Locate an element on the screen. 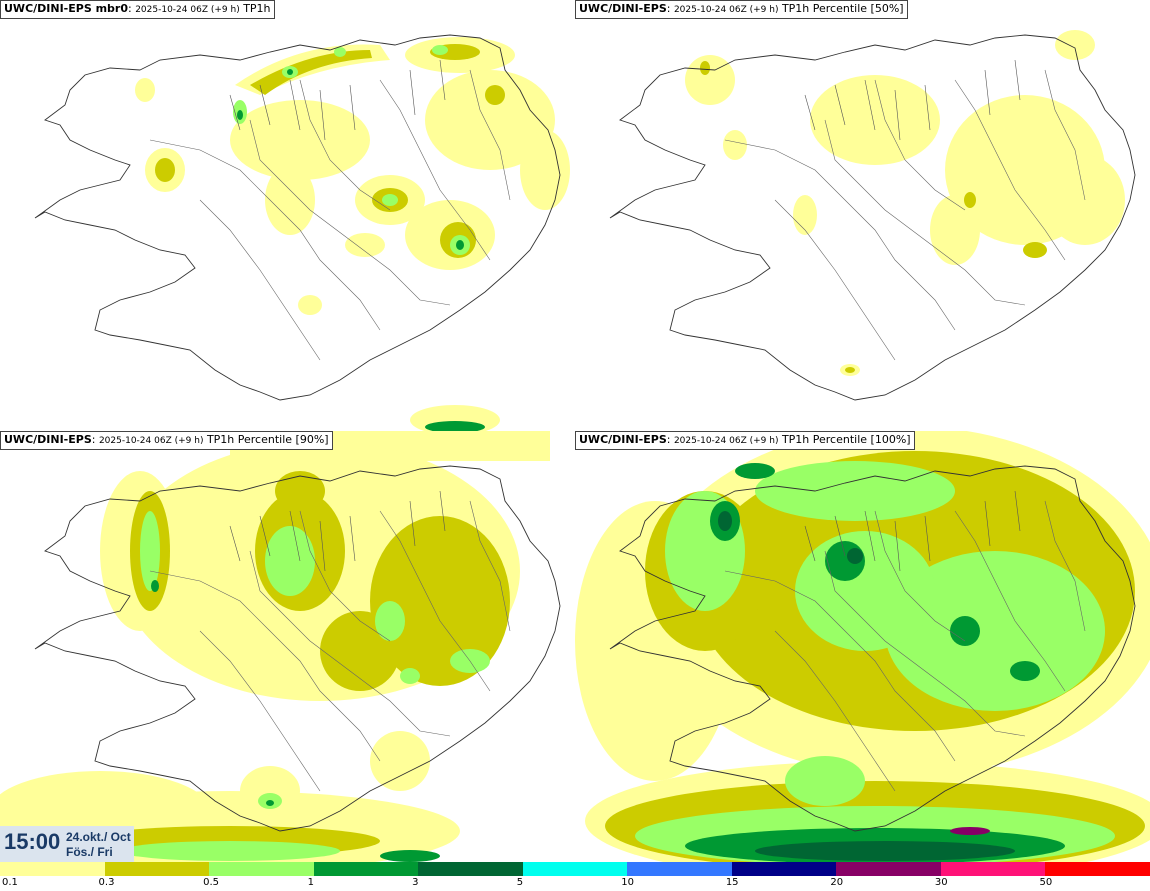  colorbar-label: 30 is located at coordinates (941, 882).